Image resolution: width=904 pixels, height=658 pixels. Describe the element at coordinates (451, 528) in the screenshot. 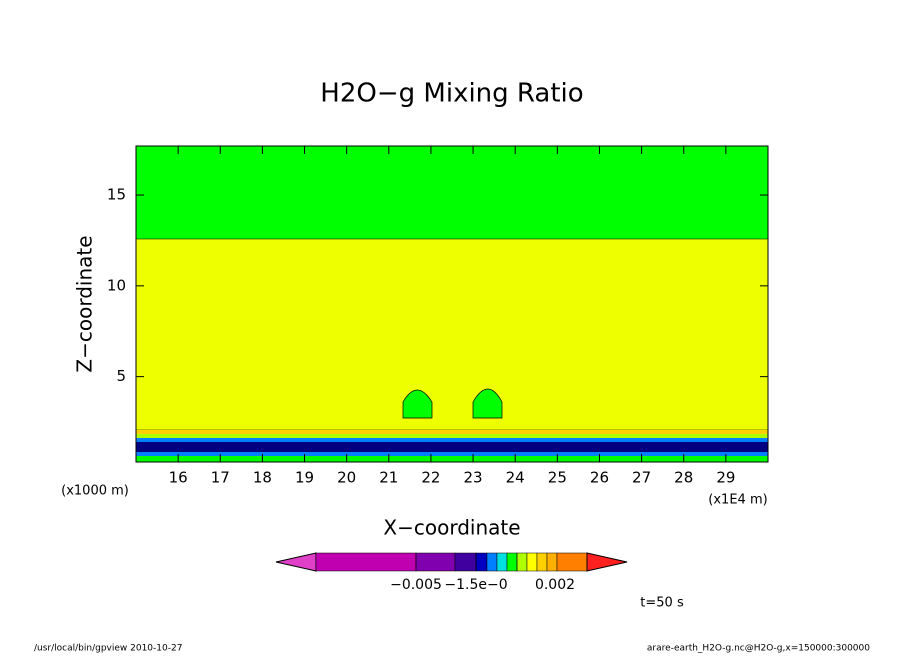

I see `x-axis-label: X−coordinate` at that location.